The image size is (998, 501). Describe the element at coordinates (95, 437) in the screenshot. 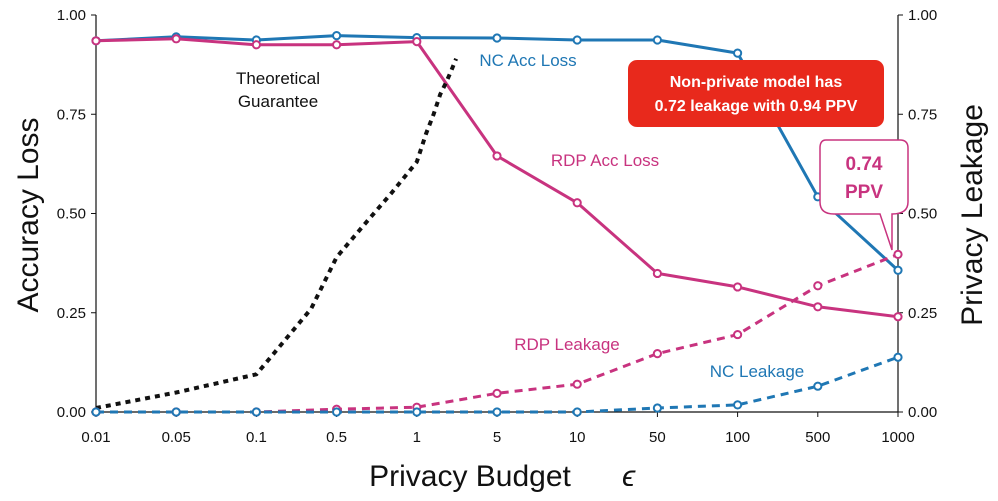

I see `x-tick-label: 0.01` at that location.